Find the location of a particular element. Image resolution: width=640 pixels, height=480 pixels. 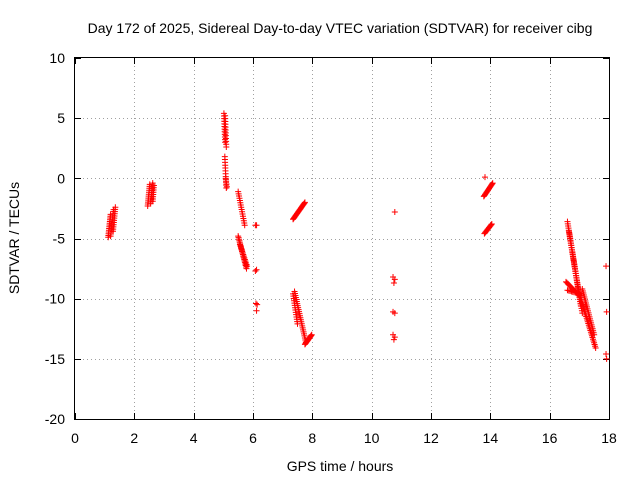

x-tick-label: 16 is located at coordinates (550, 438).